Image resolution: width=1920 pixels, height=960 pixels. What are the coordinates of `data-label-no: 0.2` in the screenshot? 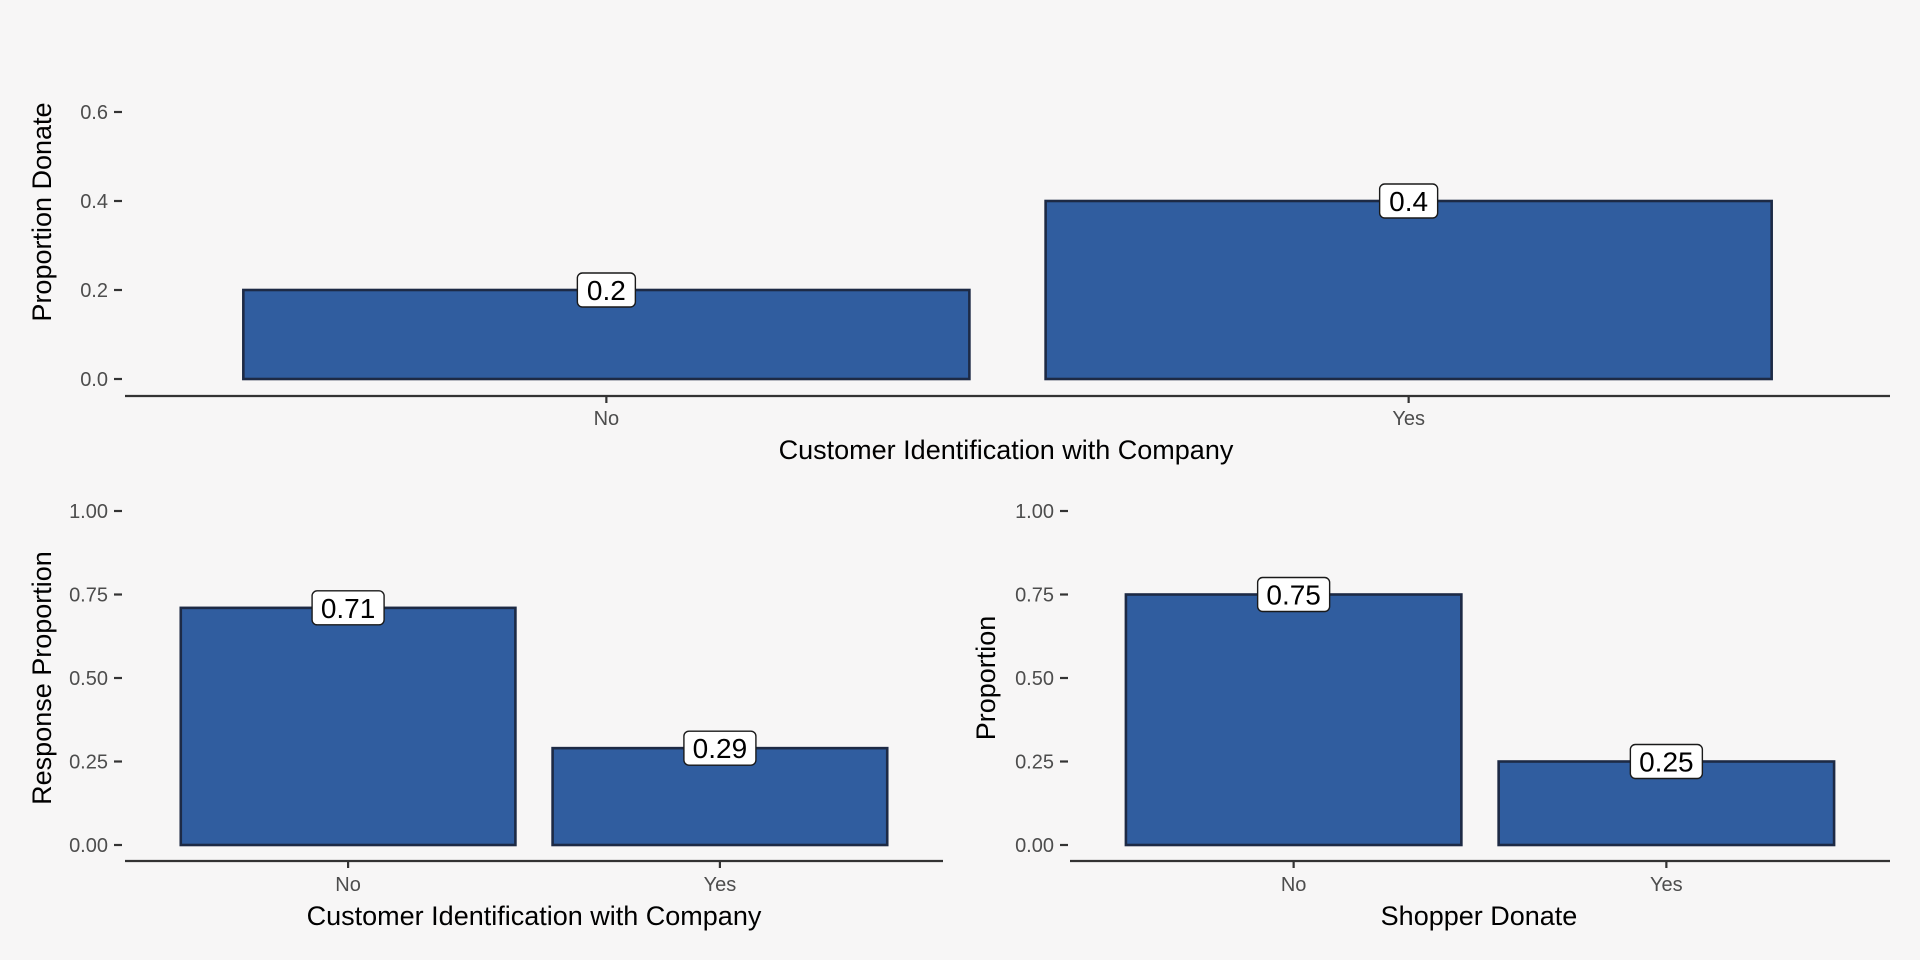 It's located at (606, 290).